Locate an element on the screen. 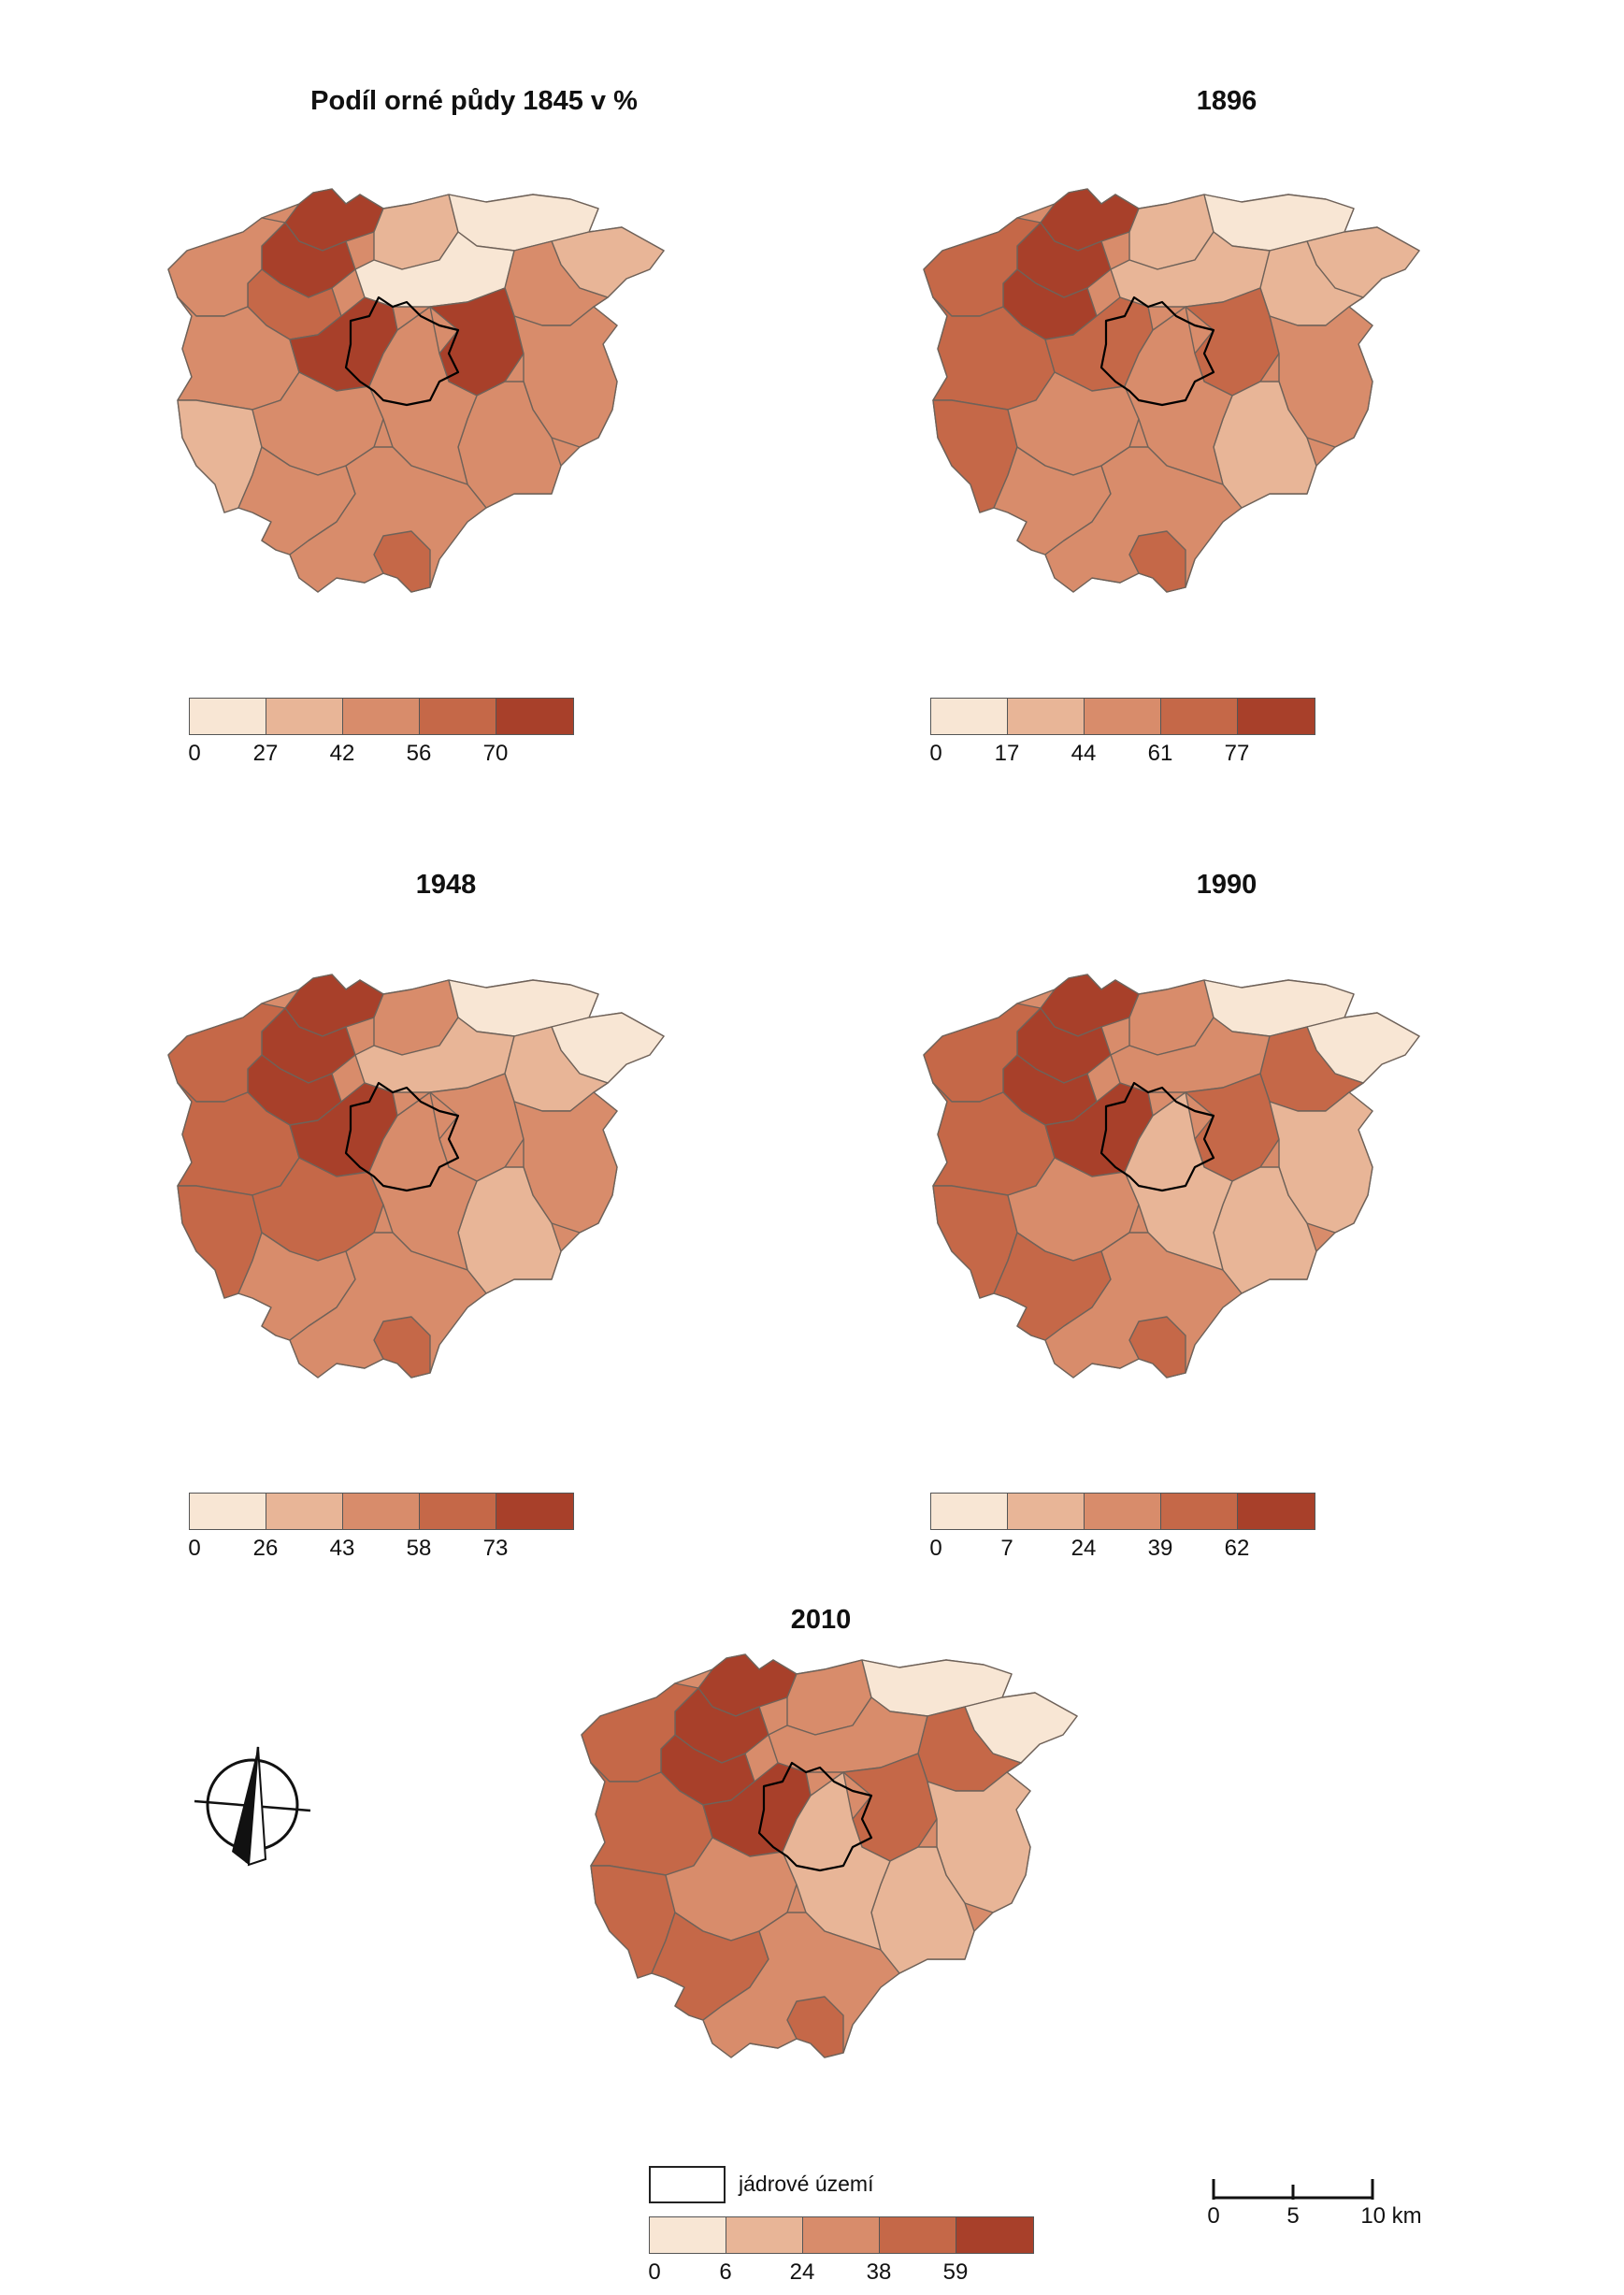 The image size is (1624, 2295). legend-tick-label: 43 is located at coordinates (342, 1548).